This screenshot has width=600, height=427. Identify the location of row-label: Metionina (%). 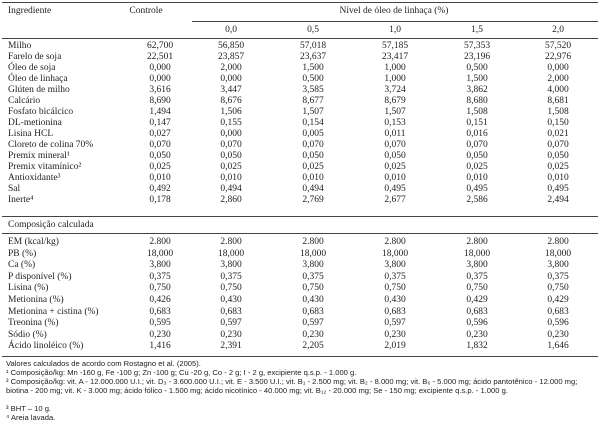
(36, 300).